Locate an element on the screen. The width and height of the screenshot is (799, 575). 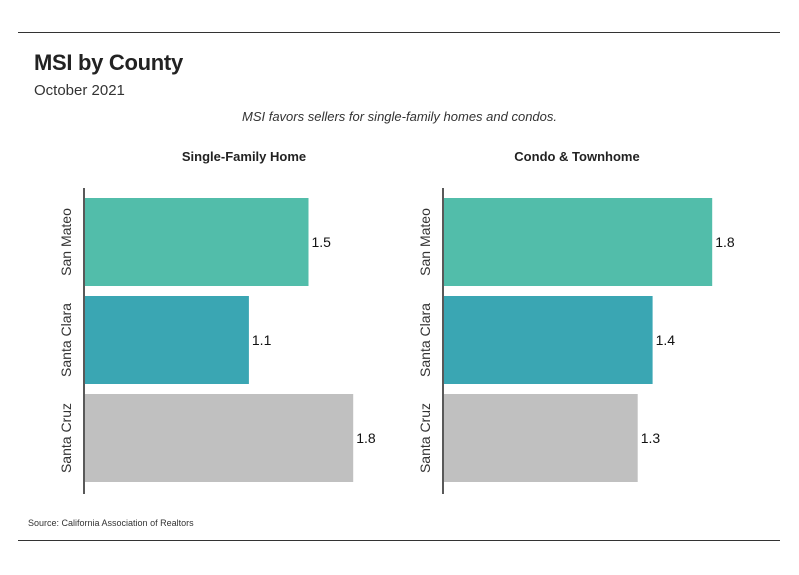
category-label-single-family-san-mateo: San Mateo is located at coordinates (66, 242).